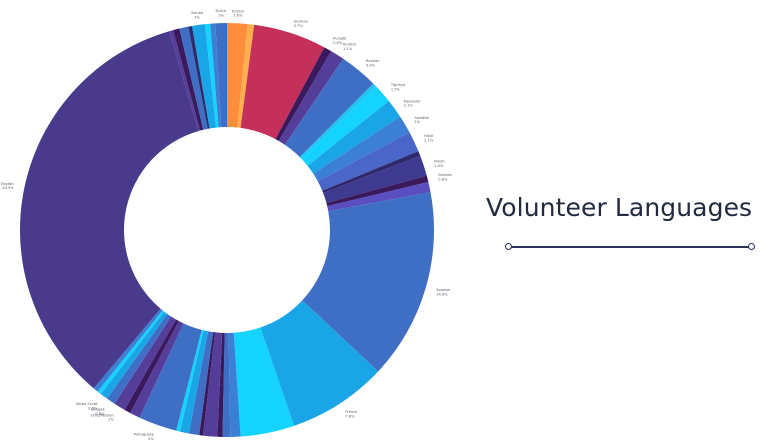 The width and height of the screenshot is (778, 441). I want to click on slice-label: French 7.8%, so click(351, 414).